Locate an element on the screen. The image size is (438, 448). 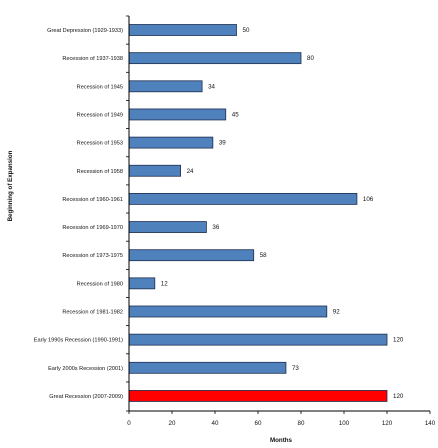
value-label-early-1990s-recession-1990-1991: 120 is located at coordinates (398, 340).